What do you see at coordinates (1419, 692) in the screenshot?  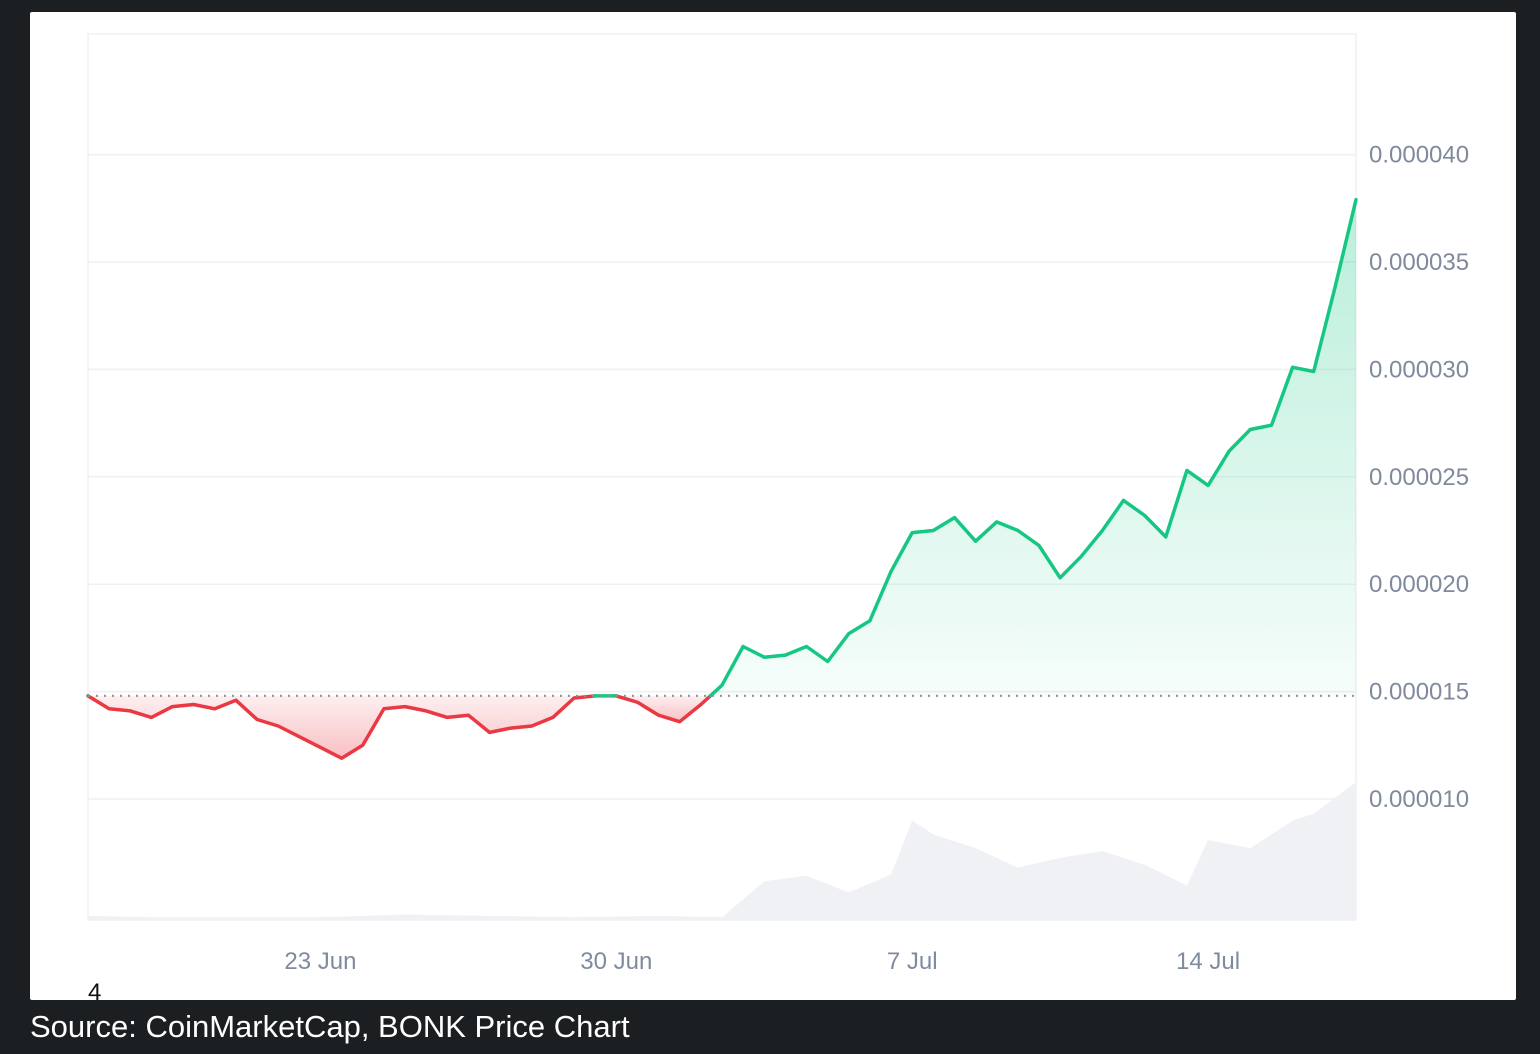 I see `y-tick-label: 0.000015` at bounding box center [1419, 692].